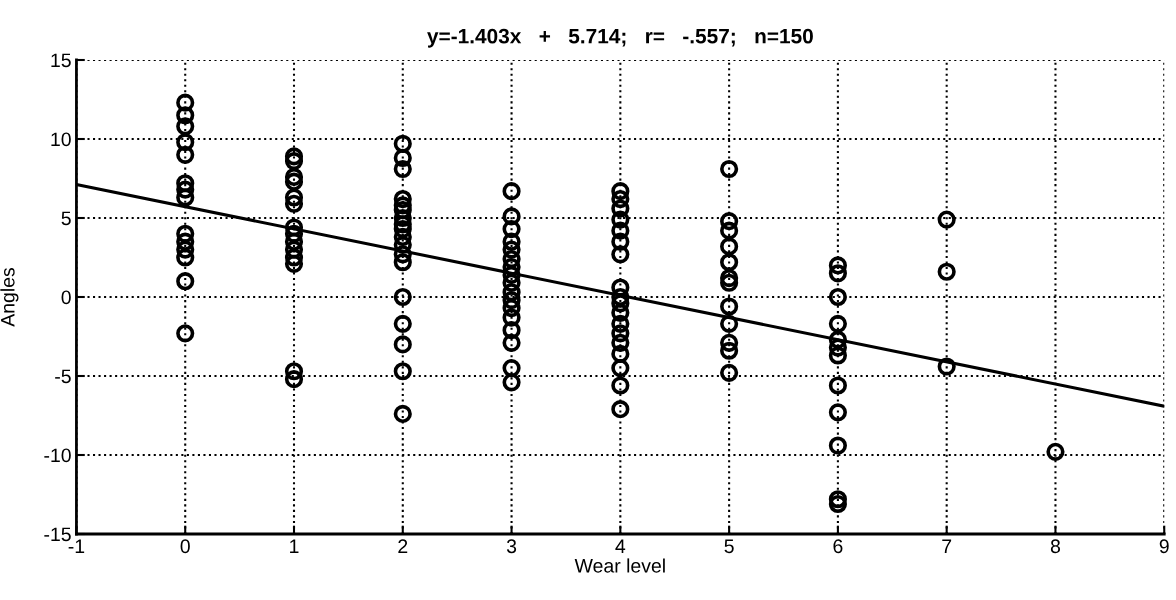 Image resolution: width=1176 pixels, height=600 pixels. What do you see at coordinates (61, 139) in the screenshot?
I see `y-tick-label: 10` at bounding box center [61, 139].